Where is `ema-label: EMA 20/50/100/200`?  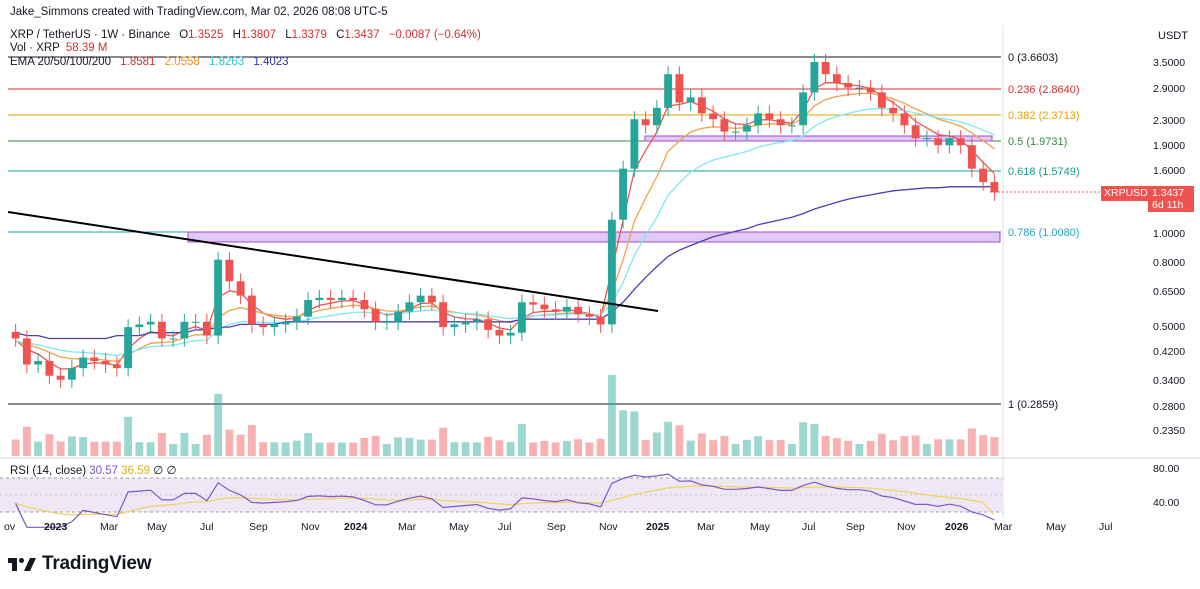
ema-label: EMA 20/50/100/200 is located at coordinates (61, 62).